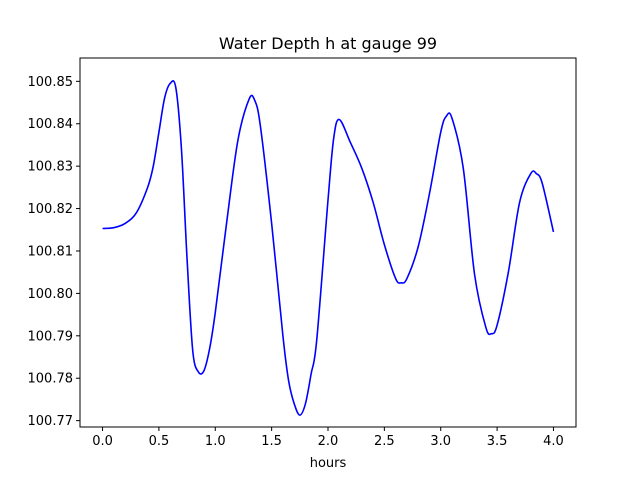 This screenshot has height=480, width=640. I want to click on y-tick-label: 100.84, so click(51, 124).